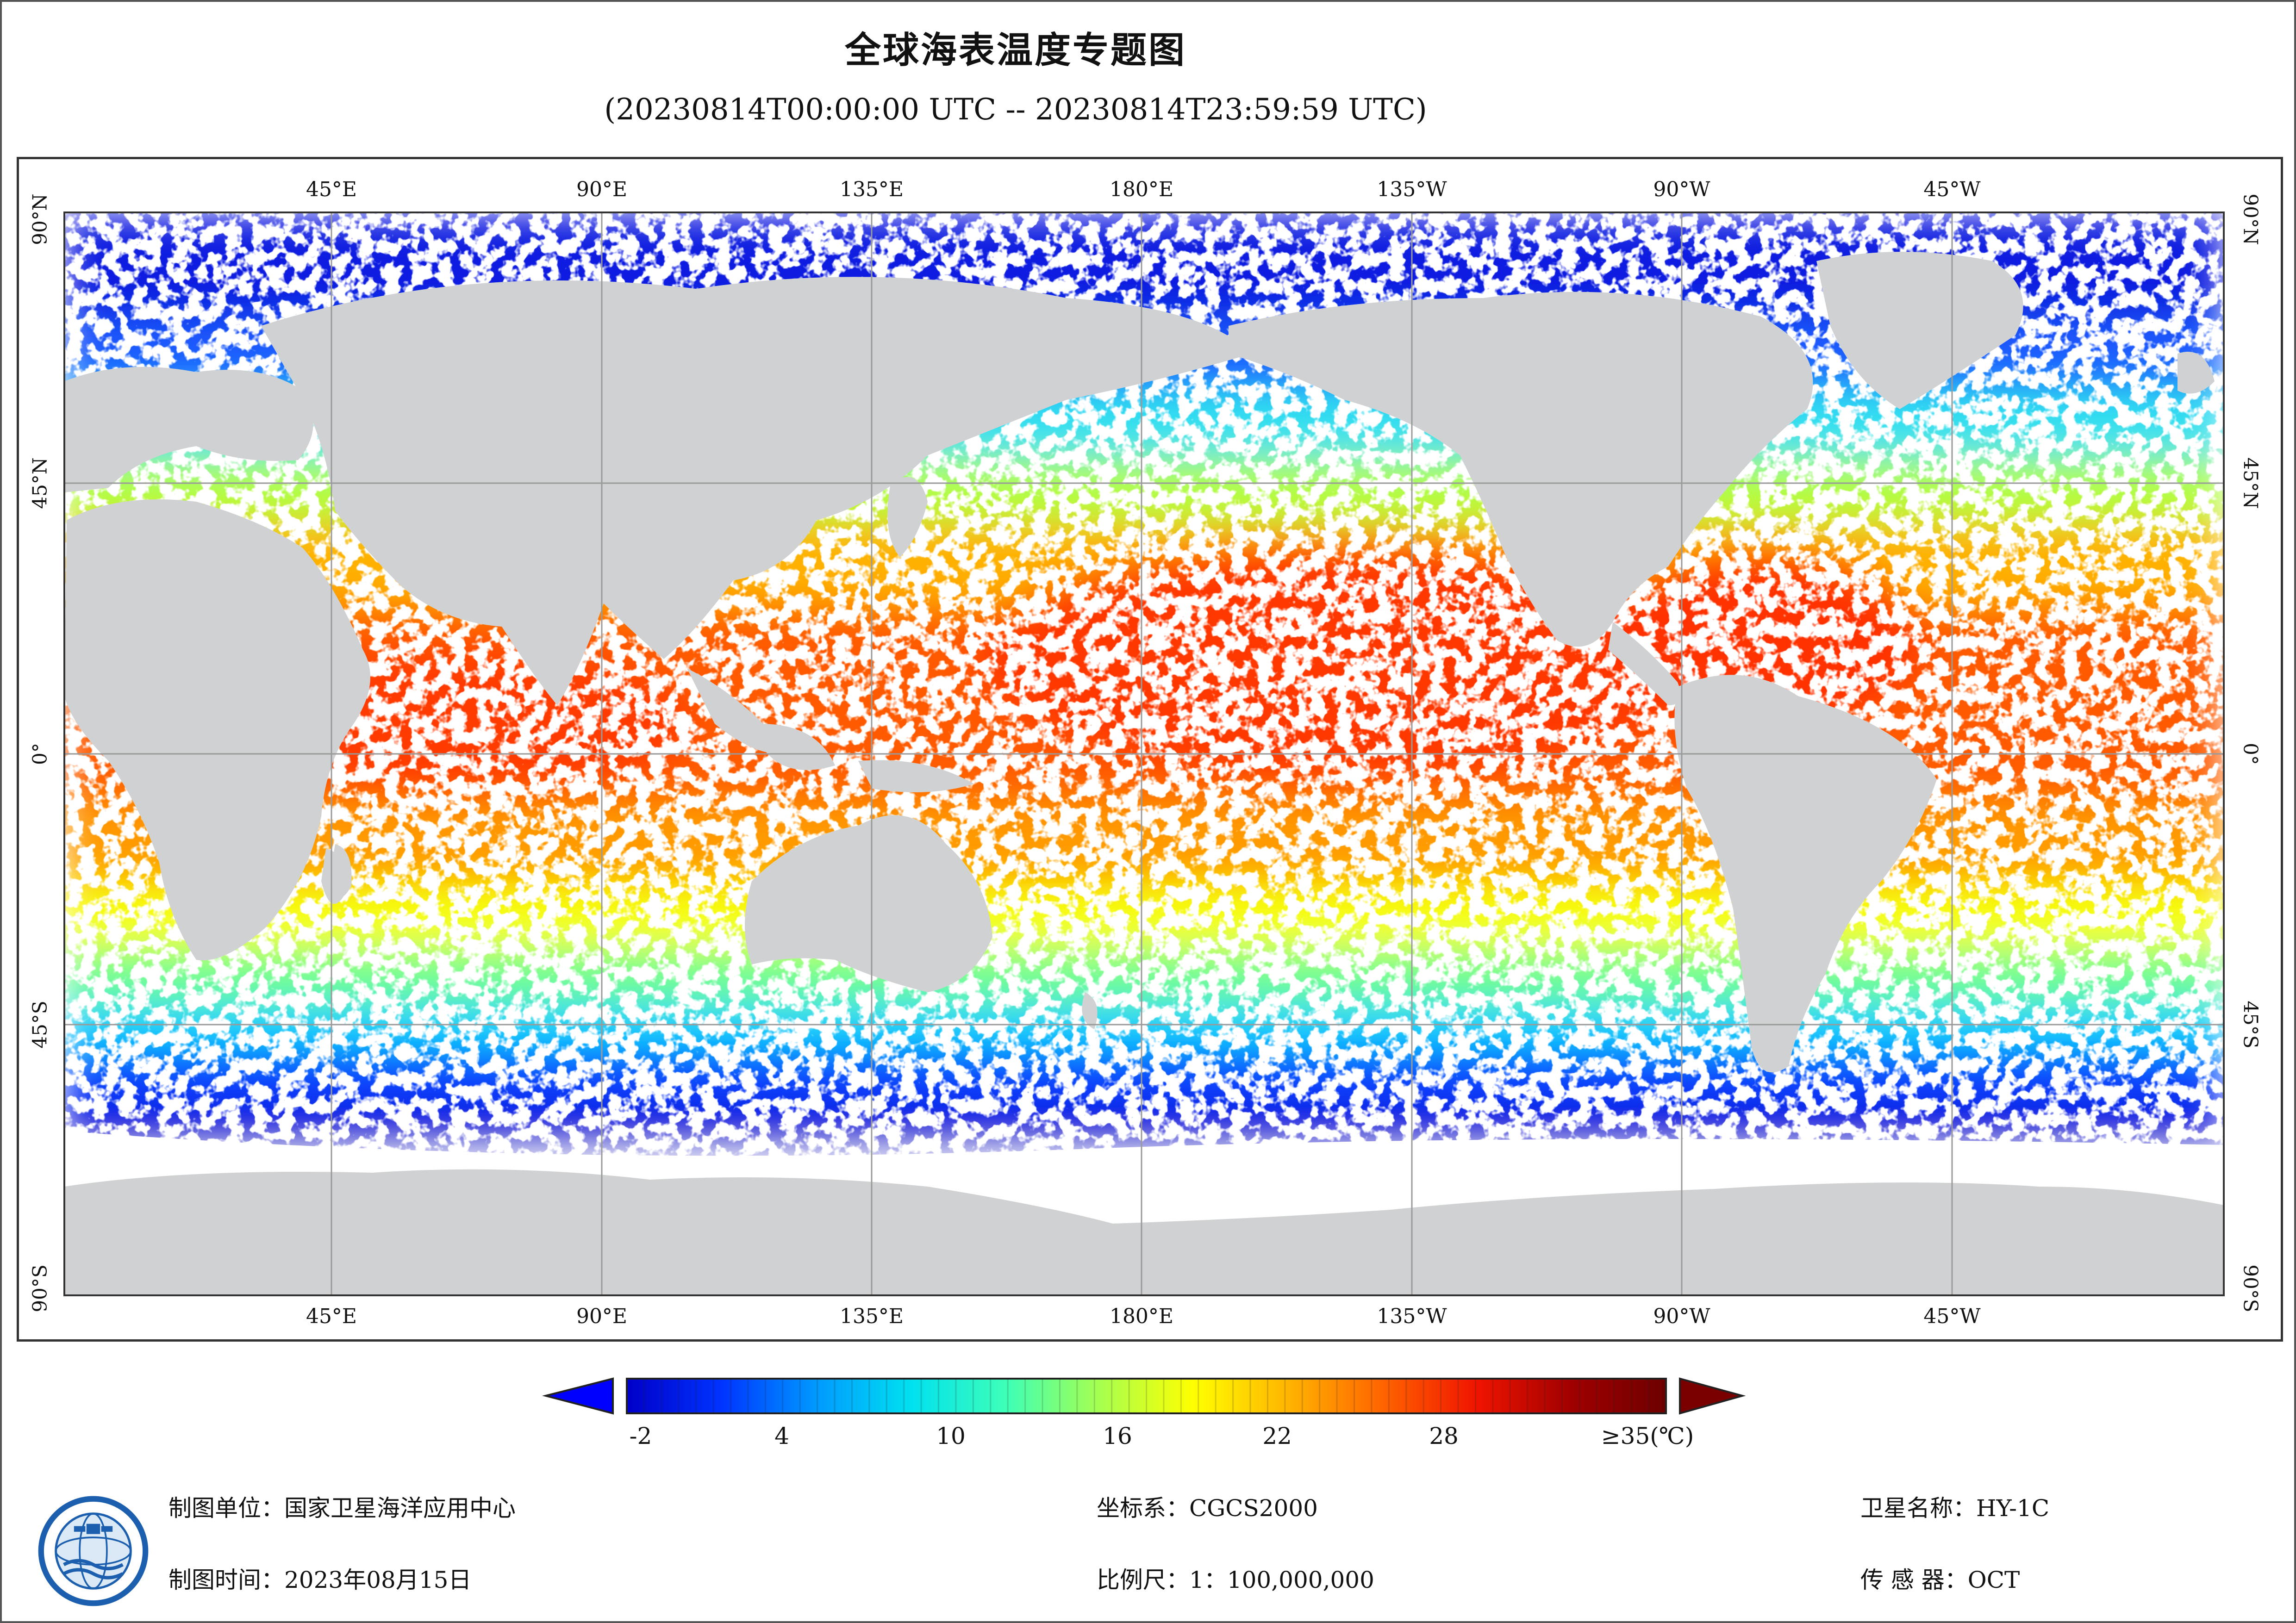 The height and width of the screenshot is (1623, 2296). I want to click on lon-label-top: 90°E, so click(602, 189).